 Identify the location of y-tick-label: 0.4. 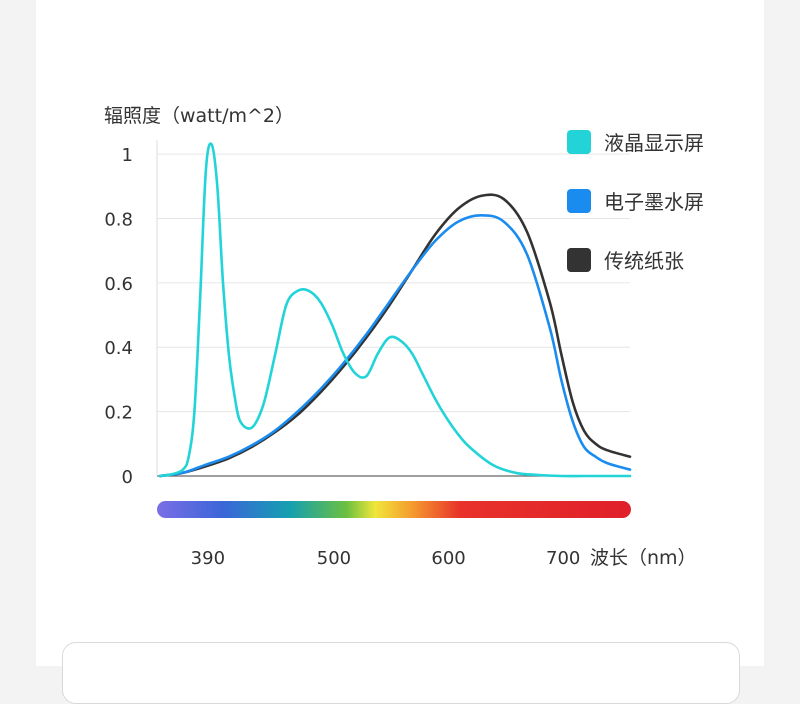
(118, 348).